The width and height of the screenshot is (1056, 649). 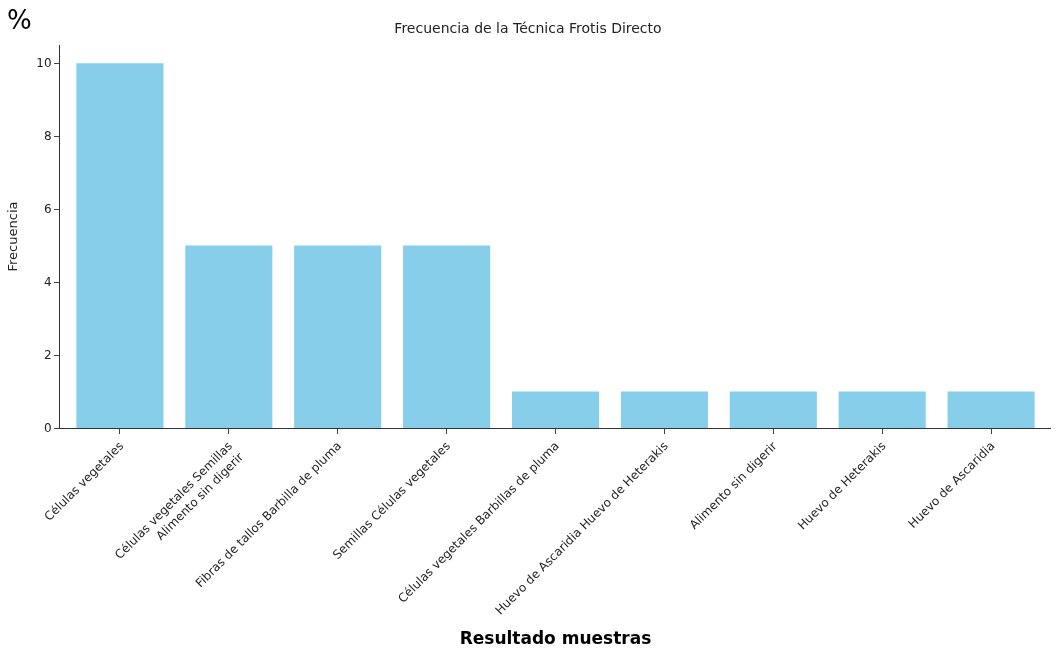 I want to click on y-axis-title: Frecuencia, so click(x=13, y=236).